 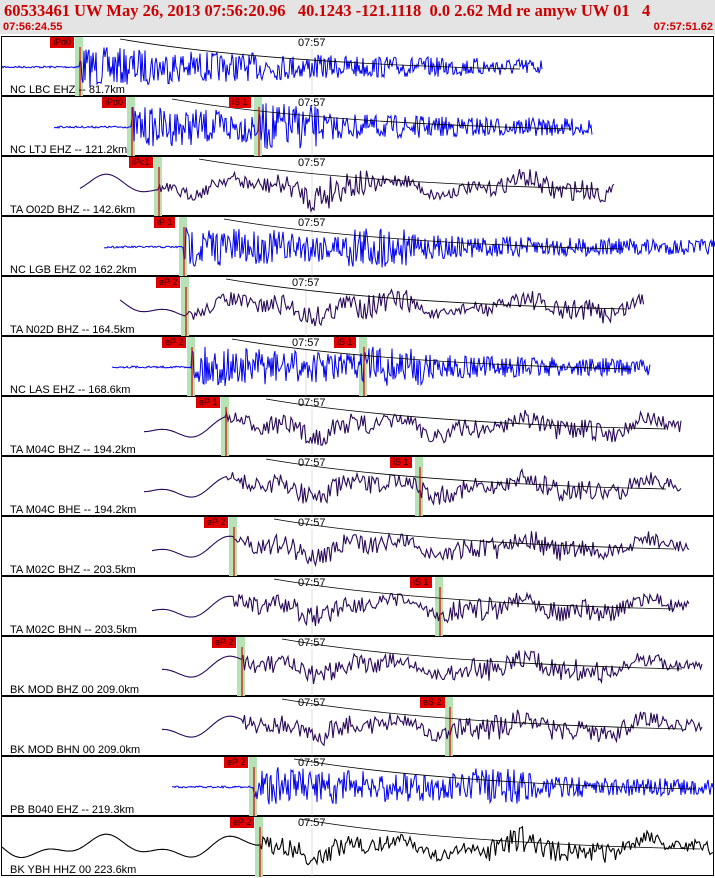 I want to click on pick-label: iP 1, so click(x=165, y=222).